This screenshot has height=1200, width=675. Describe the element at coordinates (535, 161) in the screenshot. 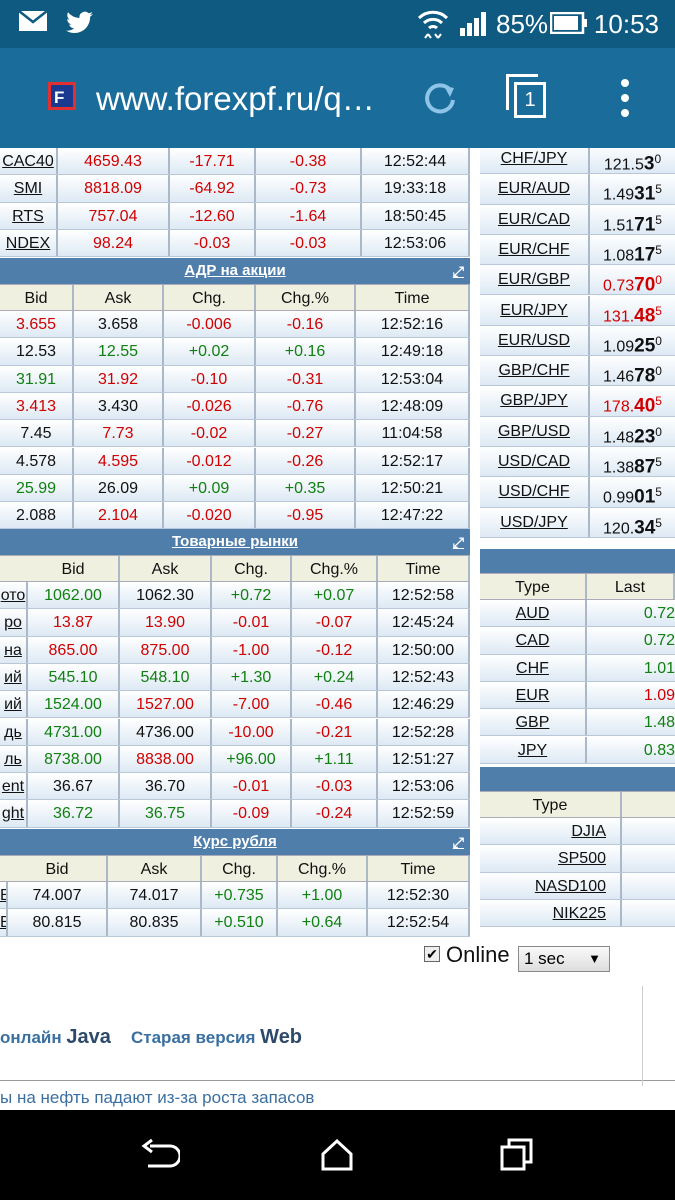

I see `fx-pair: CHF/JPY` at that location.